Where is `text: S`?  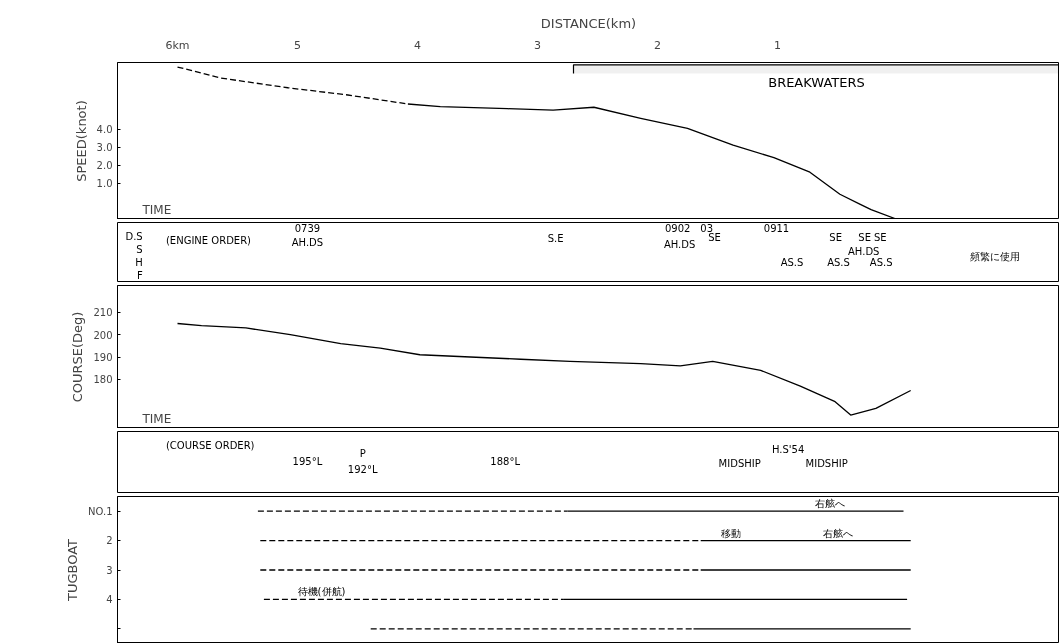 text: S is located at coordinates (139, 249).